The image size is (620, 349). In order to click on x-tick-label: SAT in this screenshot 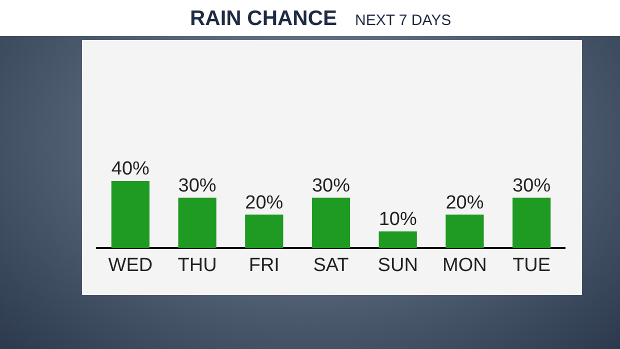, I will do `click(331, 265)`.